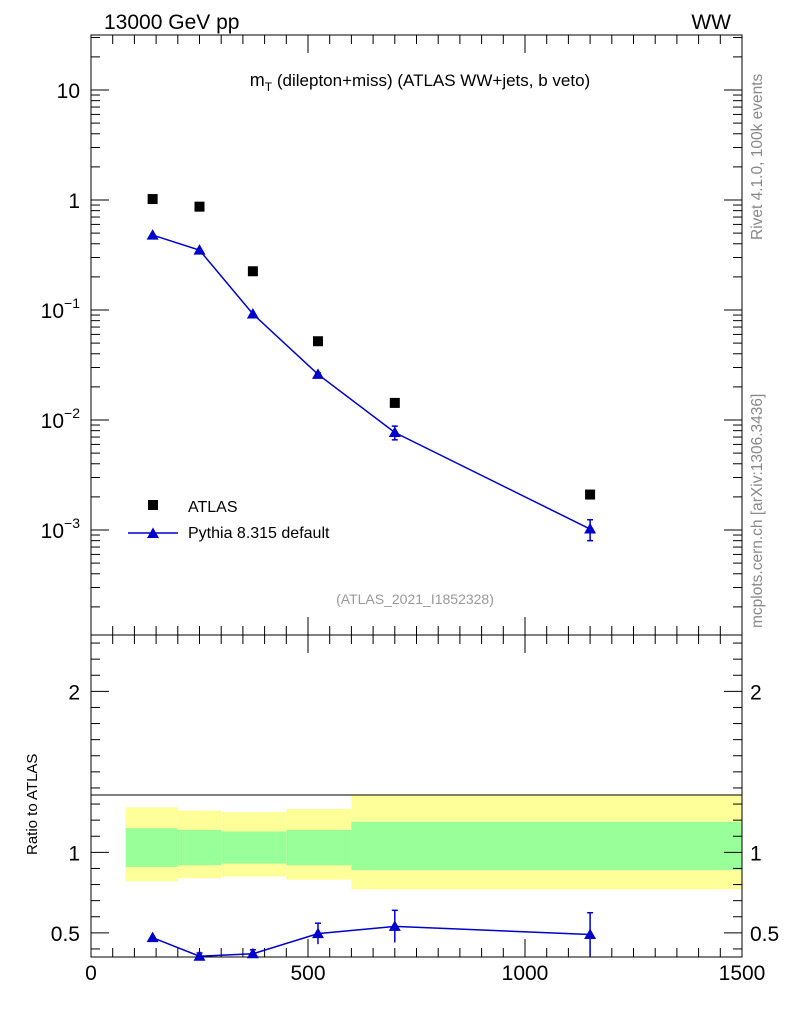  What do you see at coordinates (32, 804) in the screenshot?
I see `ratio-ylabel: Ratio to ATLAS` at bounding box center [32, 804].